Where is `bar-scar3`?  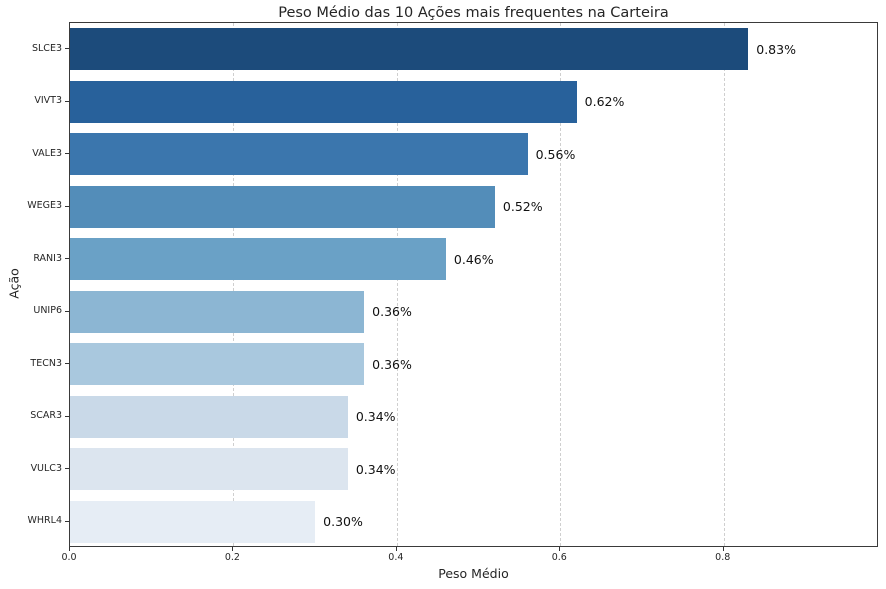 bar-scar3 is located at coordinates (209, 416).